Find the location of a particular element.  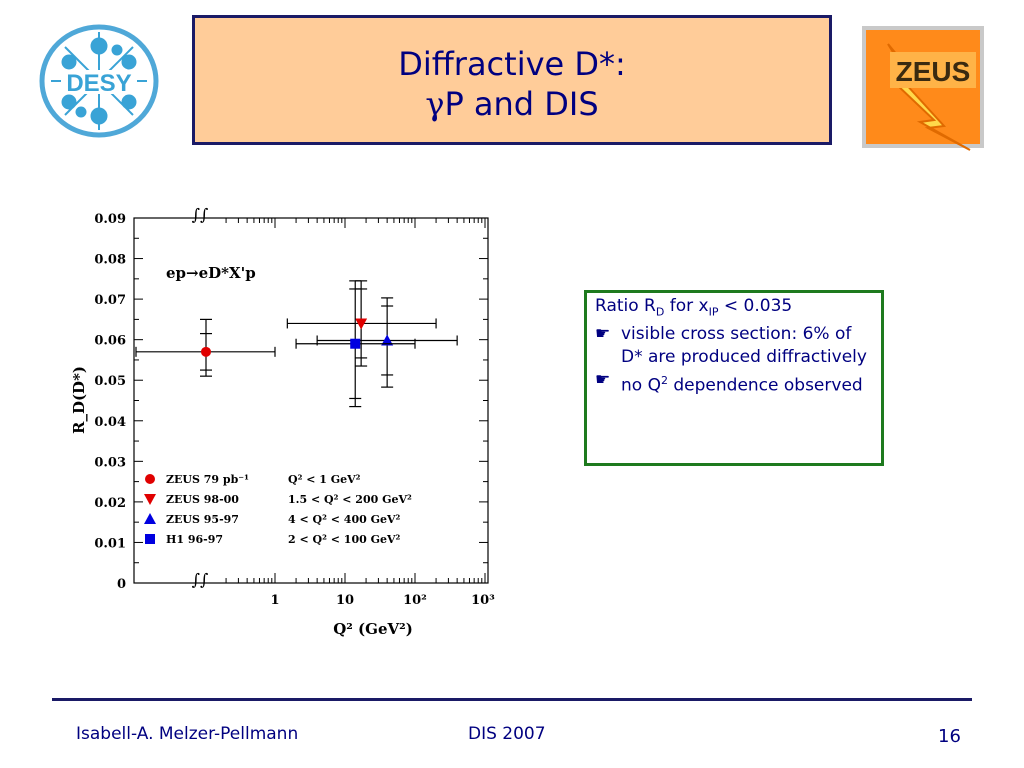

legend-range: 4 < Q² < 400 GeV² is located at coordinates (344, 519).